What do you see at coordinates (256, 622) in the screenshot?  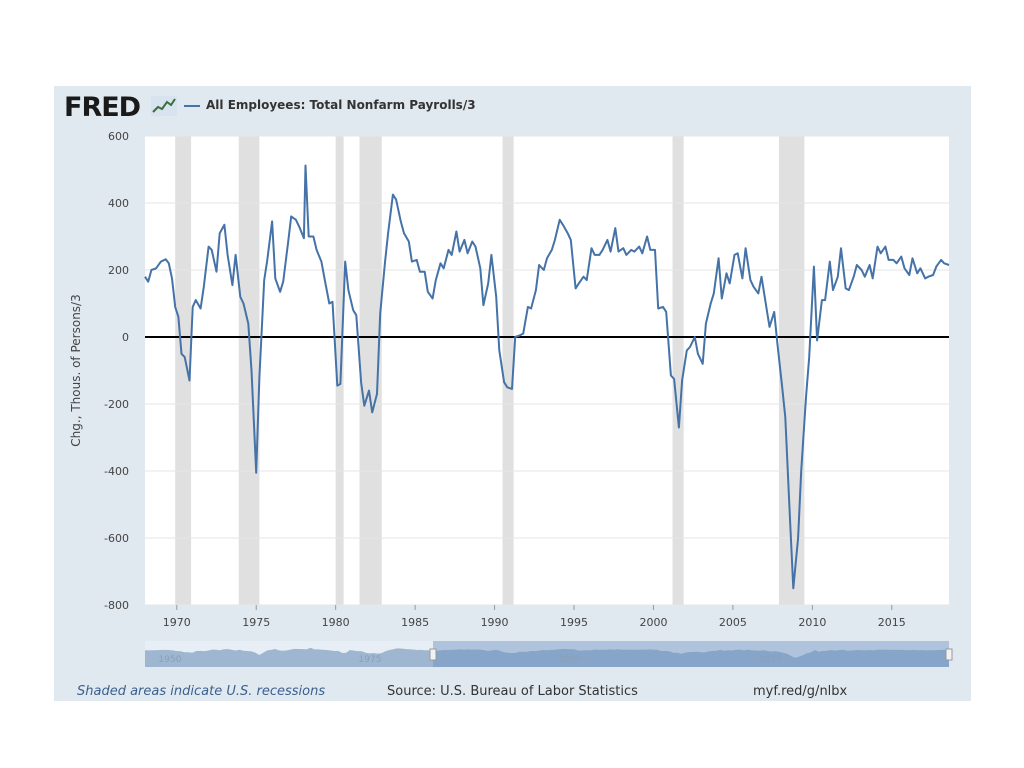 I see `x-tick-label: 1975` at bounding box center [256, 622].